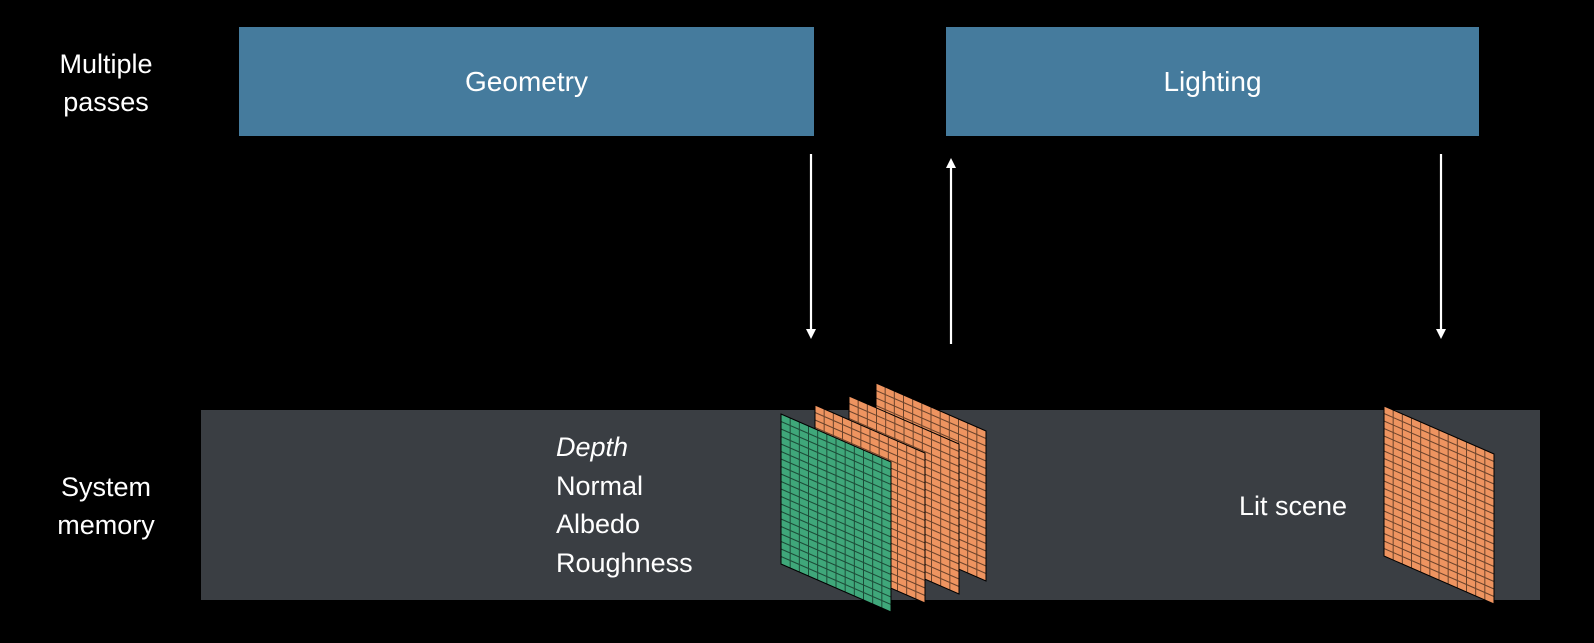 The height and width of the screenshot is (643, 1594). I want to click on geometry-pass-label: Geometry, so click(526, 81).